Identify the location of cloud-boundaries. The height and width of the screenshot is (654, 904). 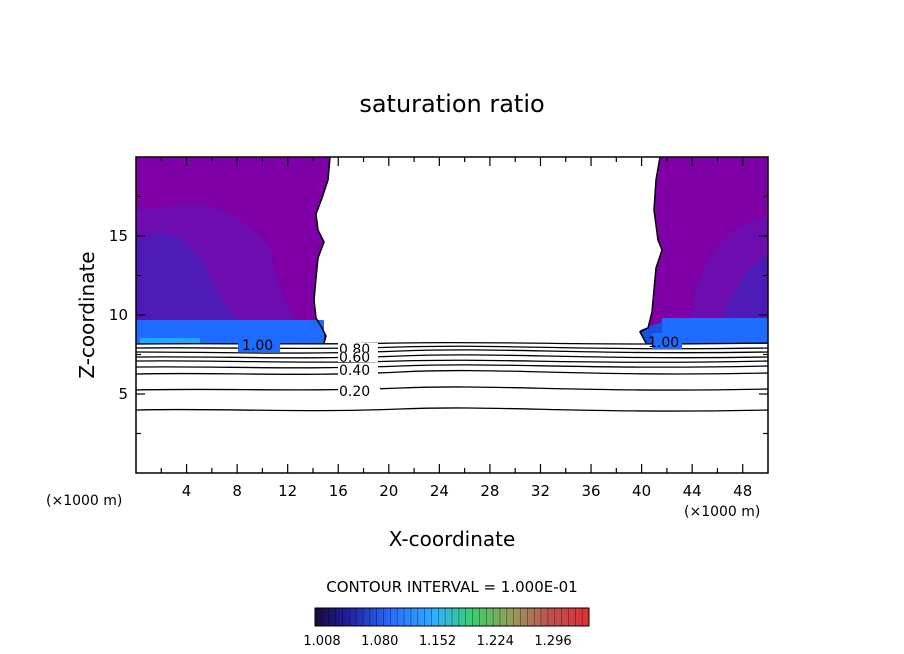
(488, 250).